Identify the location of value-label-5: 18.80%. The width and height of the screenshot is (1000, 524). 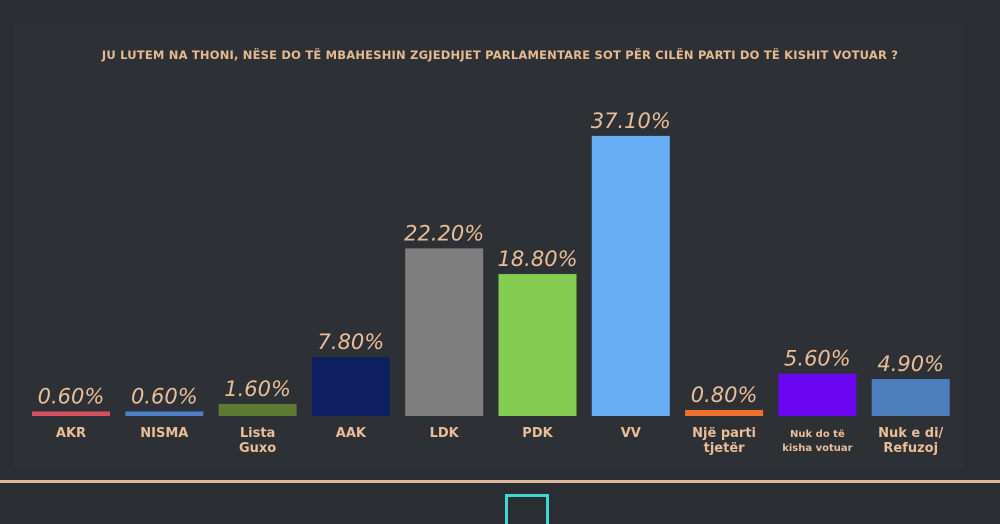
(537, 259).